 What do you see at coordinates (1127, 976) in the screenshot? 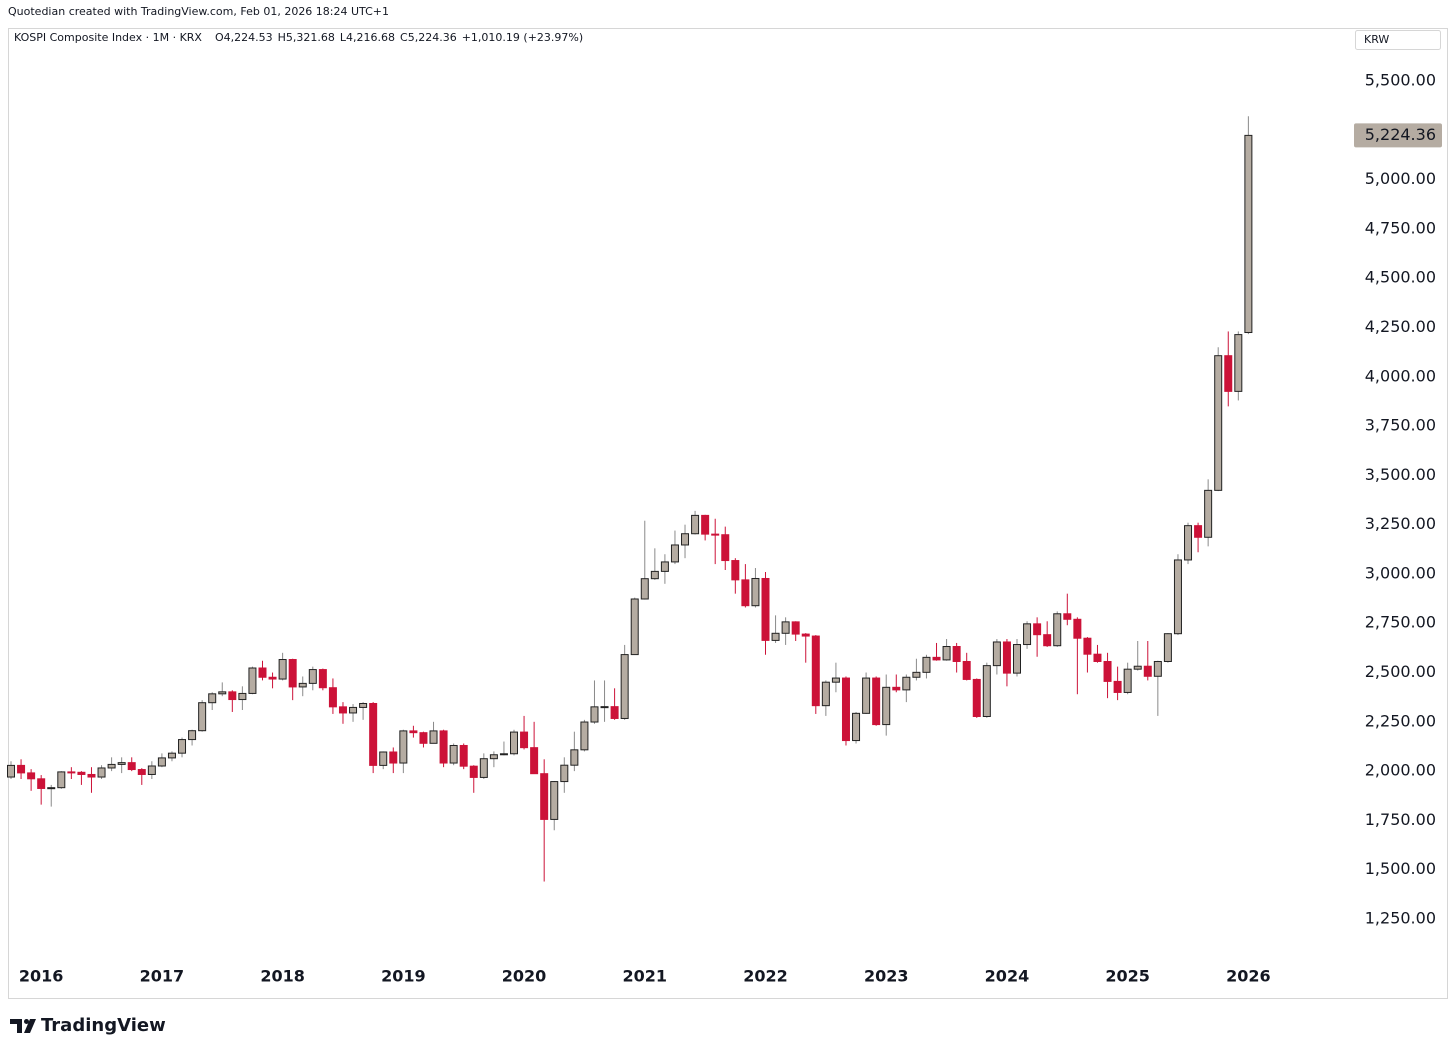
I see `x-tick-label: 2025` at bounding box center [1127, 976].